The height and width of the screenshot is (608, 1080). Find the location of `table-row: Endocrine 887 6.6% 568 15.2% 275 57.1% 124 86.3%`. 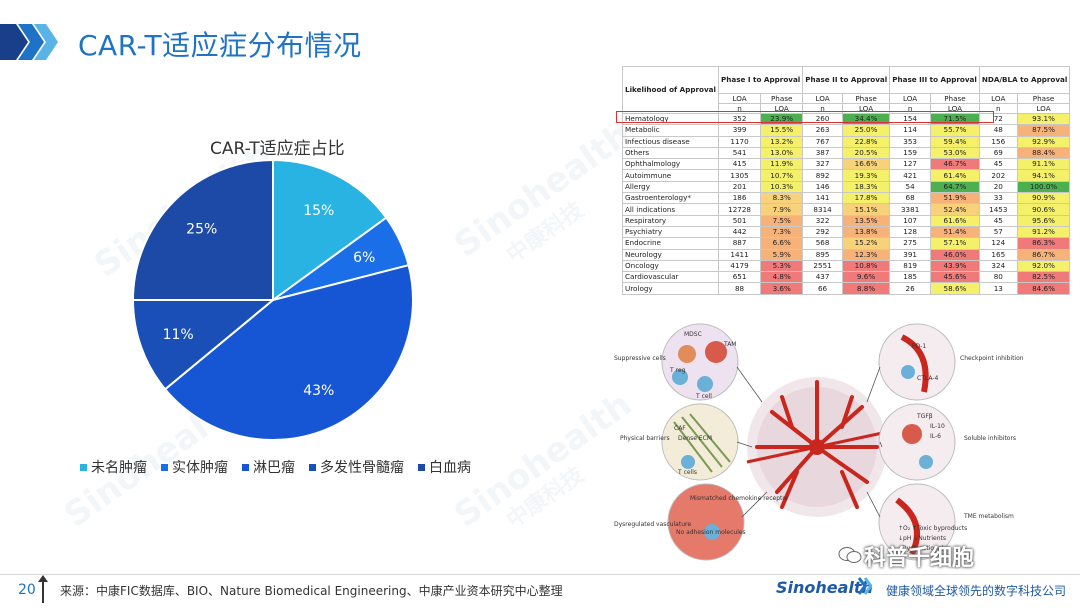

table-row: Endocrine 887 6.6% 568 15.2% 275 57.1% 124 86.3% is located at coordinates (846, 243).